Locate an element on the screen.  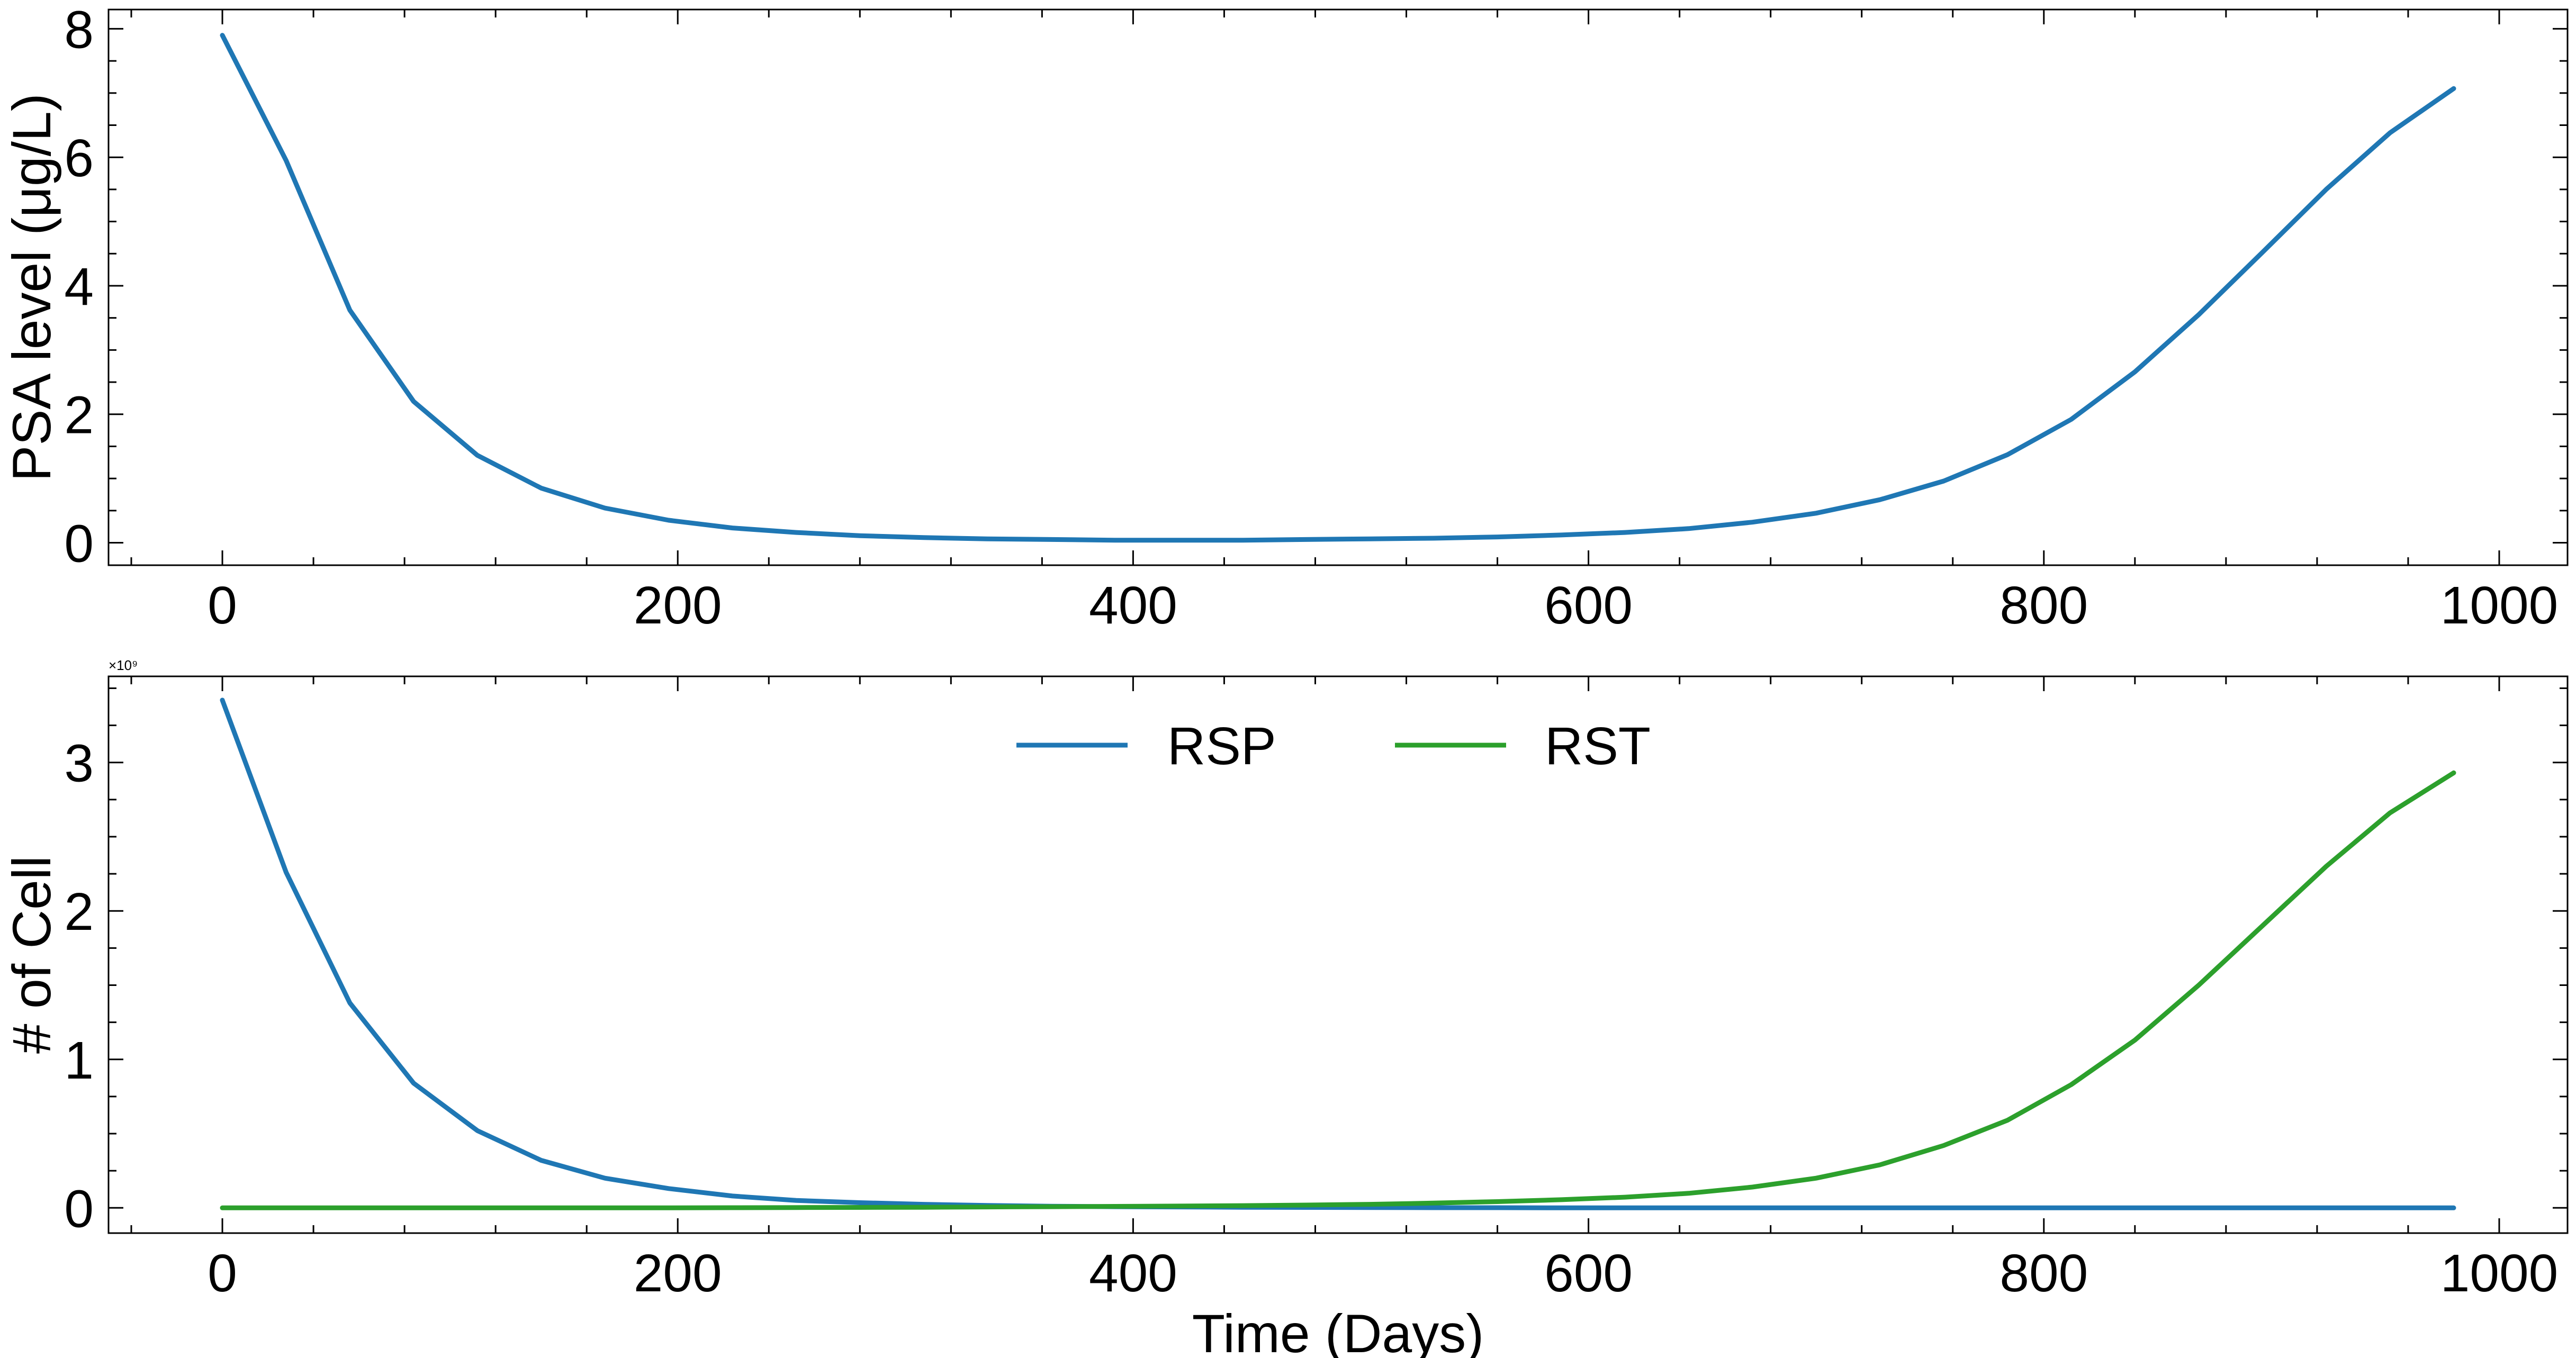
y-tick-label: 1 is located at coordinates (79, 1060).